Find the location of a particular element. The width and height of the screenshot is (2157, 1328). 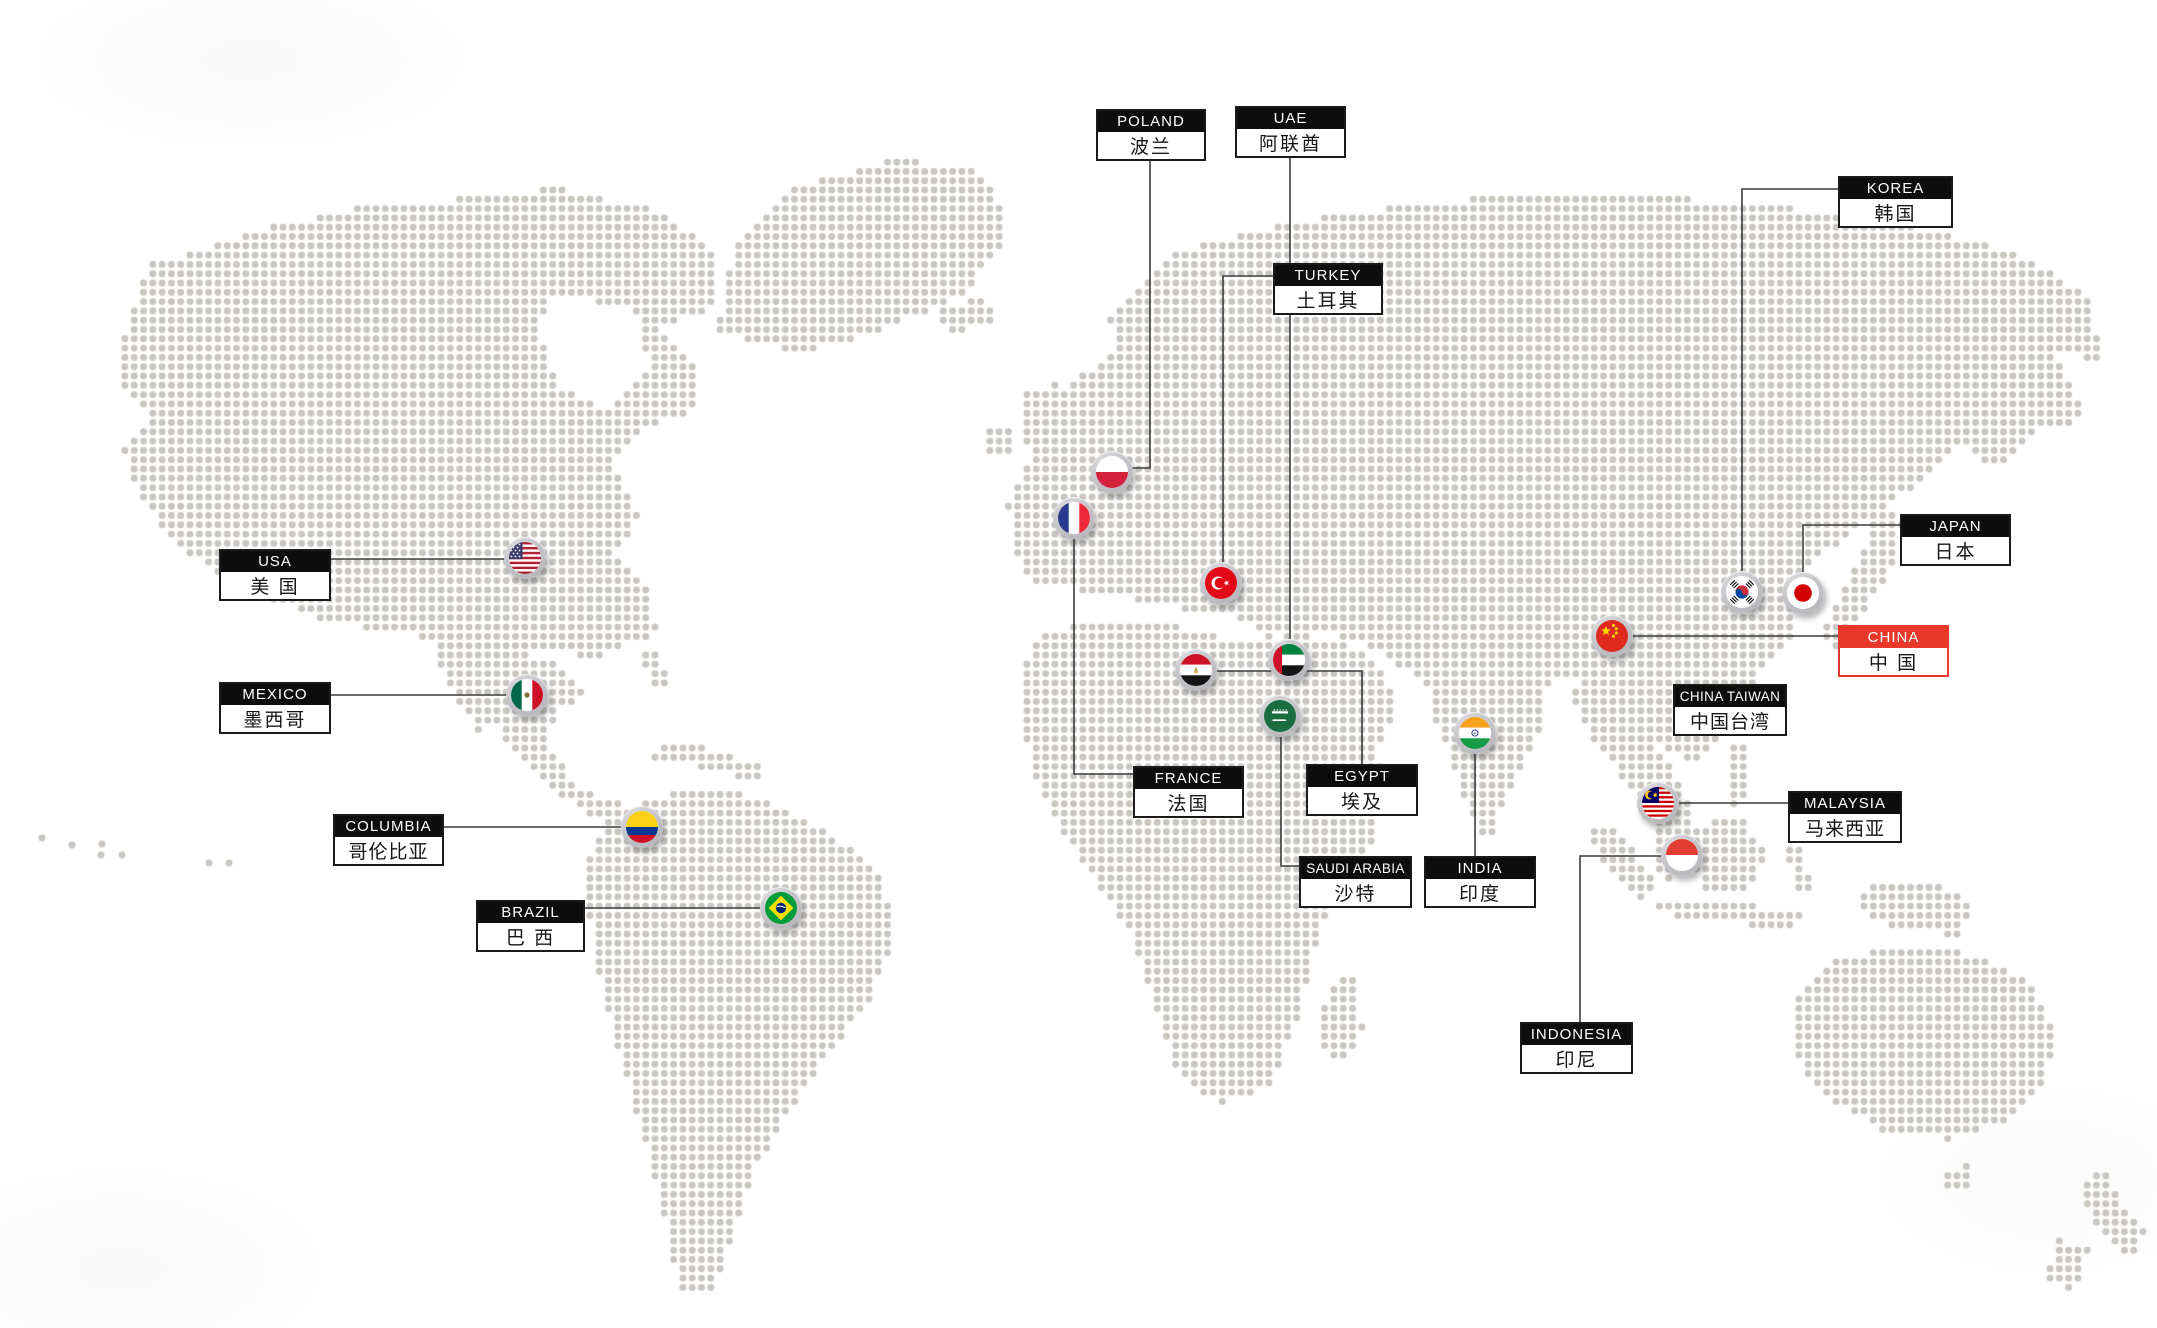

connector-line-egypt is located at coordinates (1279, 717).